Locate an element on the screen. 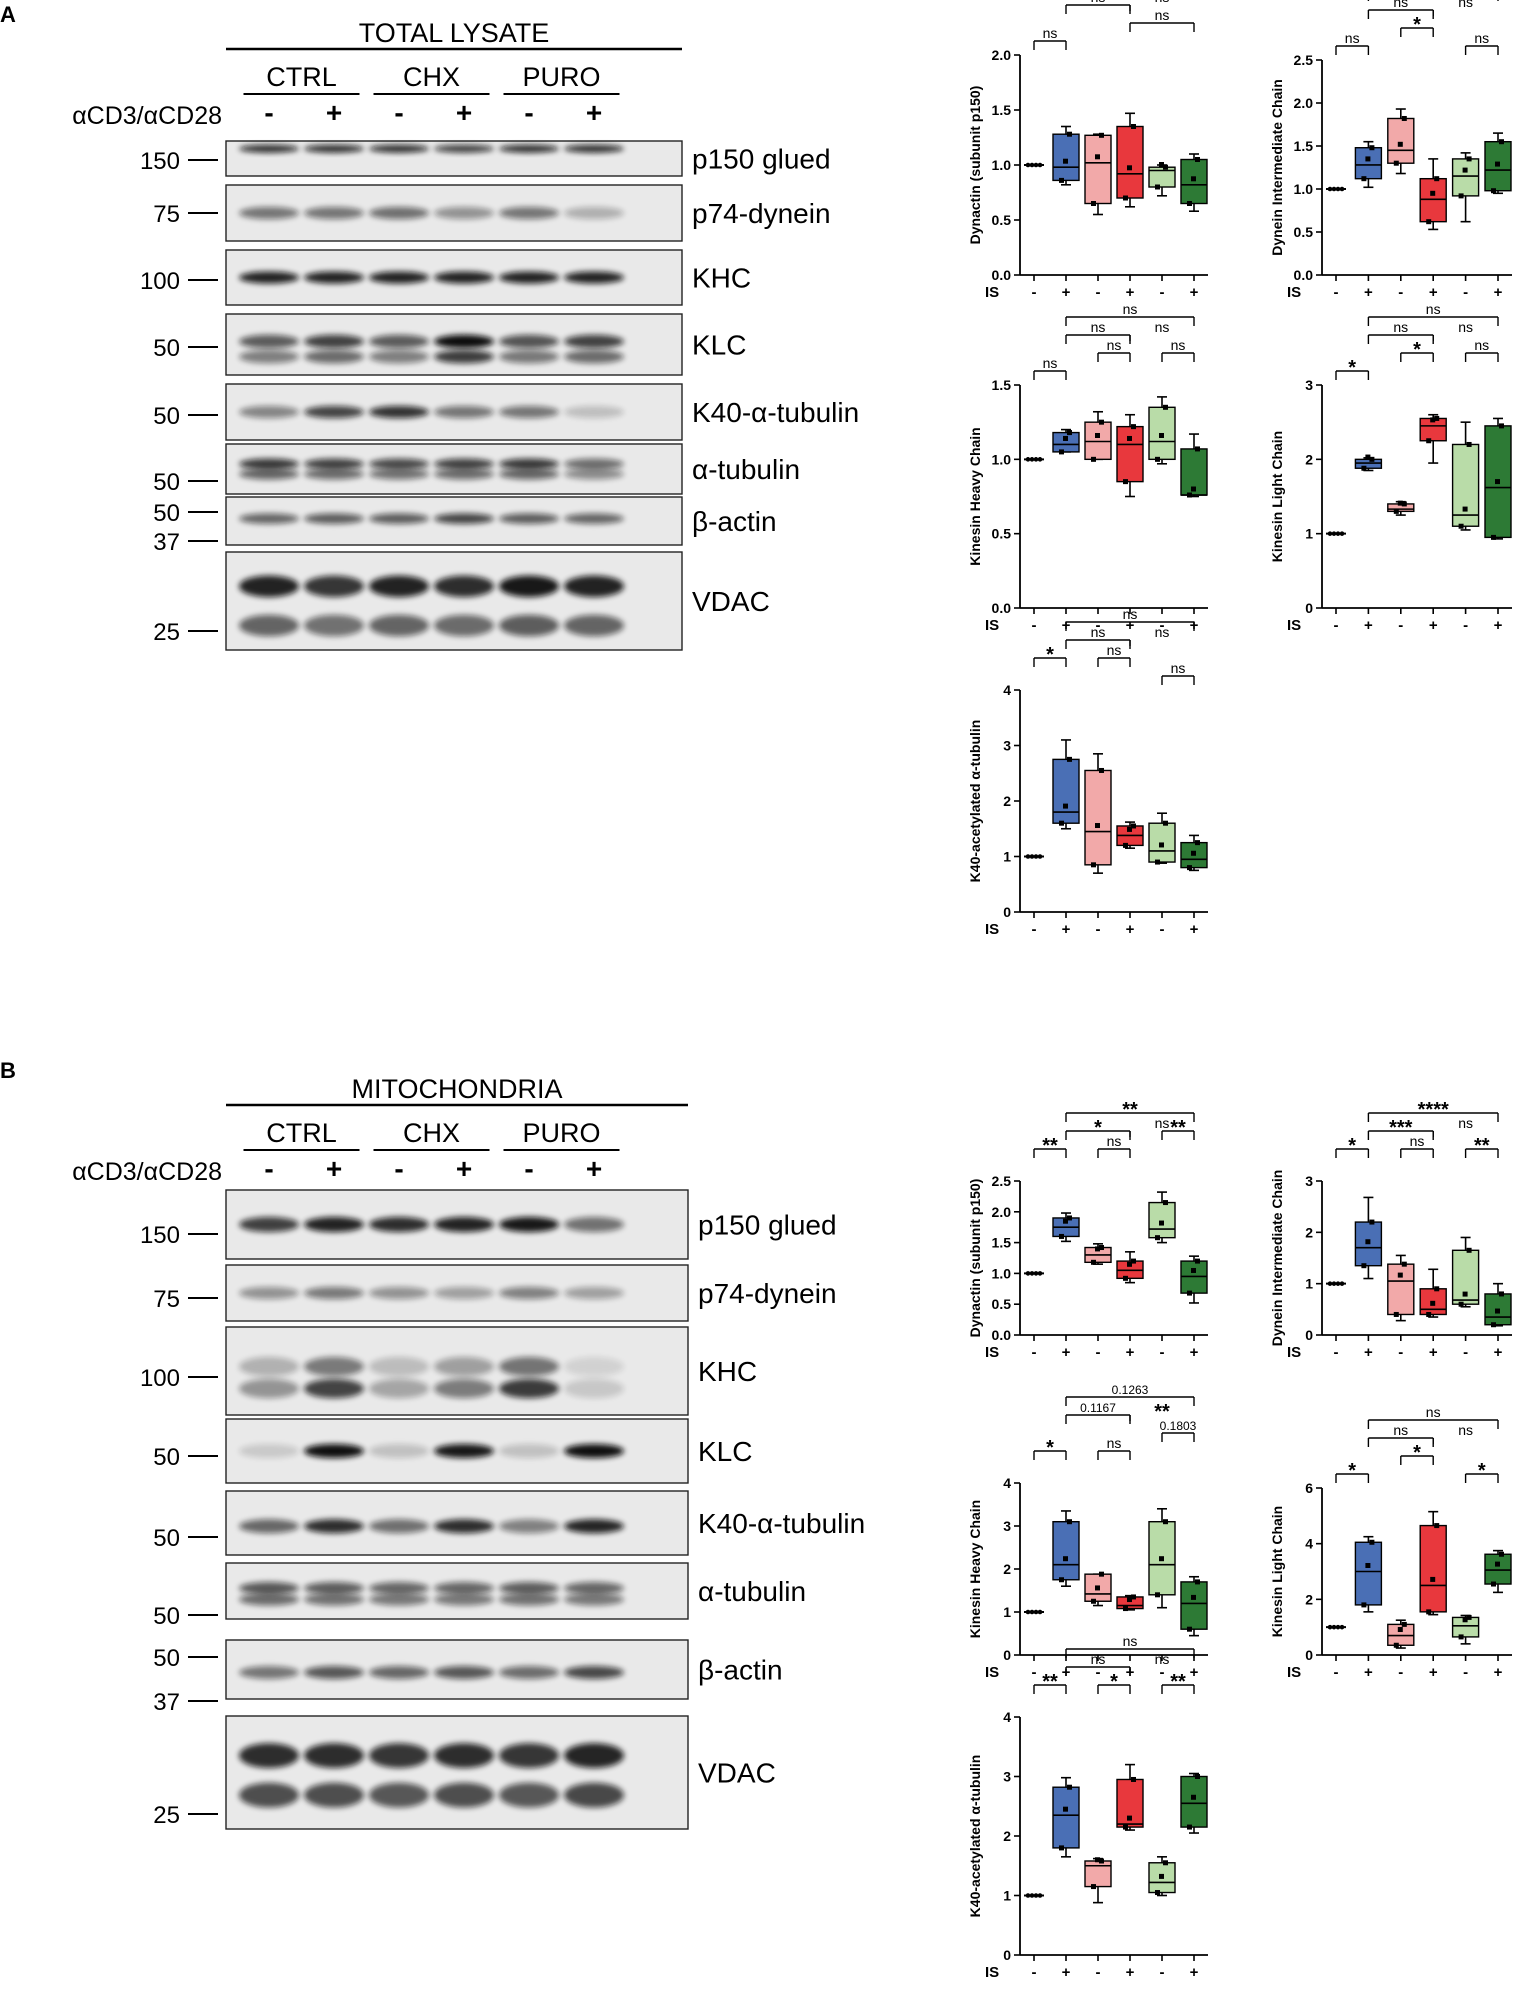 The height and width of the screenshot is (1990, 1536). significance-label: 0.1803 is located at coordinates (1178, 1426).